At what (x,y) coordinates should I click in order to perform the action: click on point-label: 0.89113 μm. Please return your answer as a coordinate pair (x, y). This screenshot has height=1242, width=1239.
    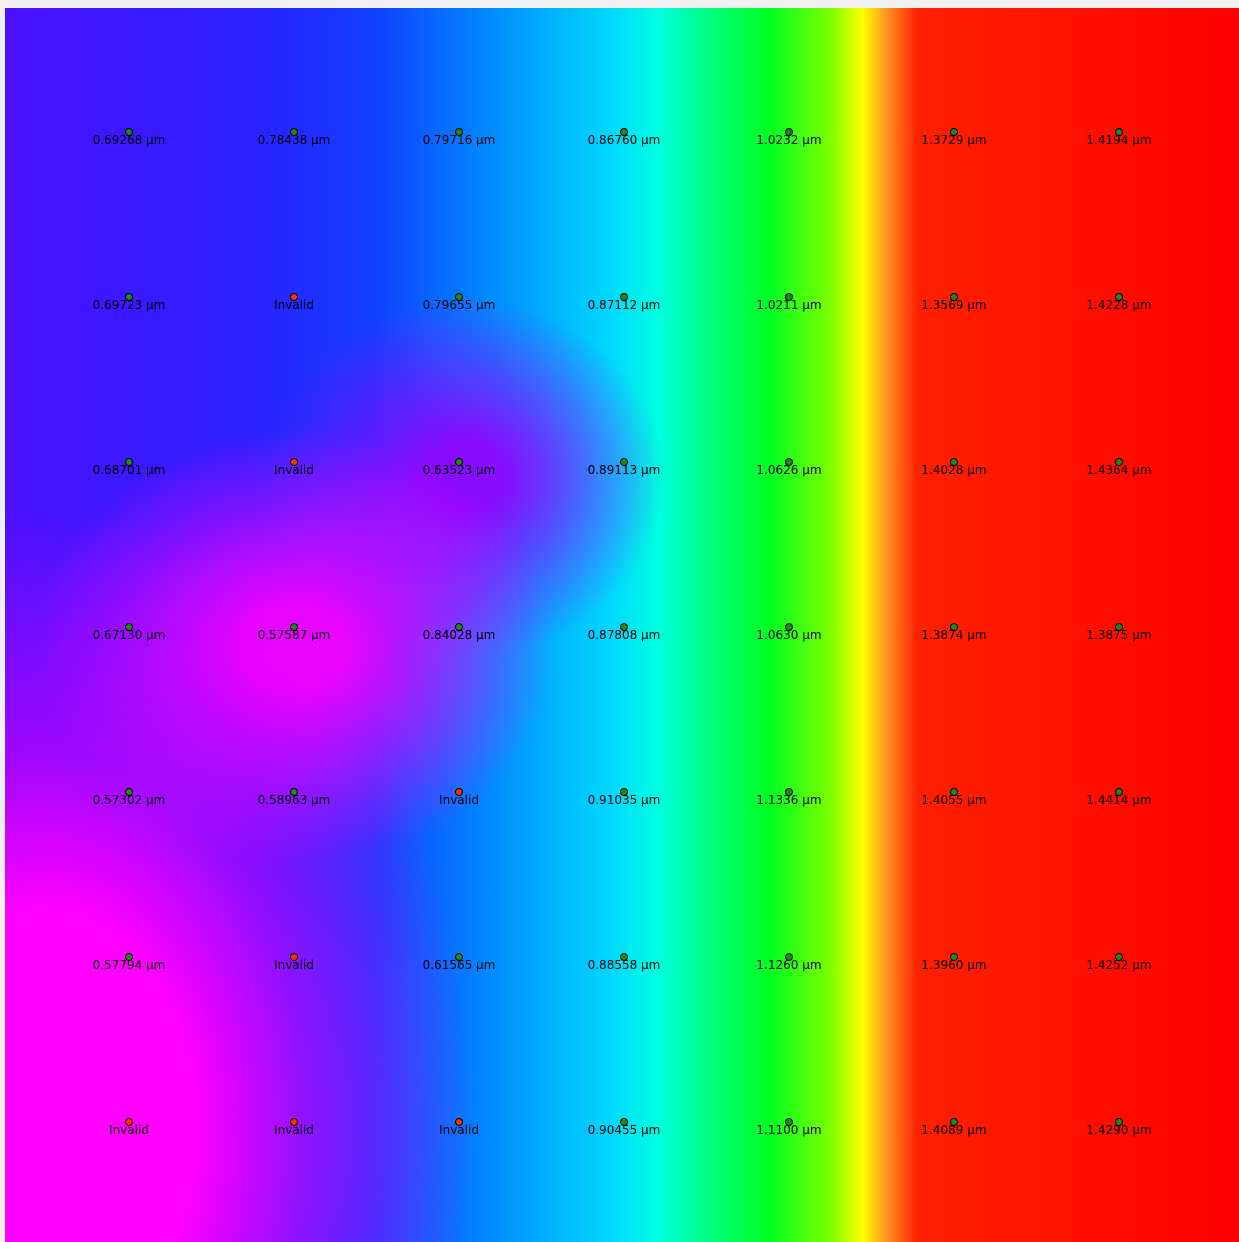
    Looking at the image, I should click on (624, 470).